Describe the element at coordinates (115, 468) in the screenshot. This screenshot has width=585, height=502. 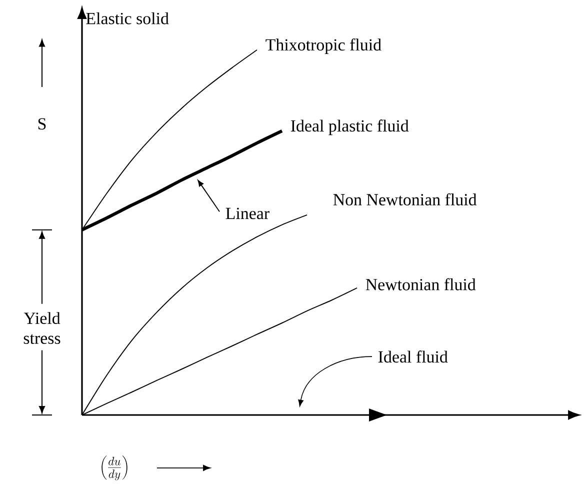
I see `x-axis-title: $\left(\frac{du}{dy}\right)$` at that location.